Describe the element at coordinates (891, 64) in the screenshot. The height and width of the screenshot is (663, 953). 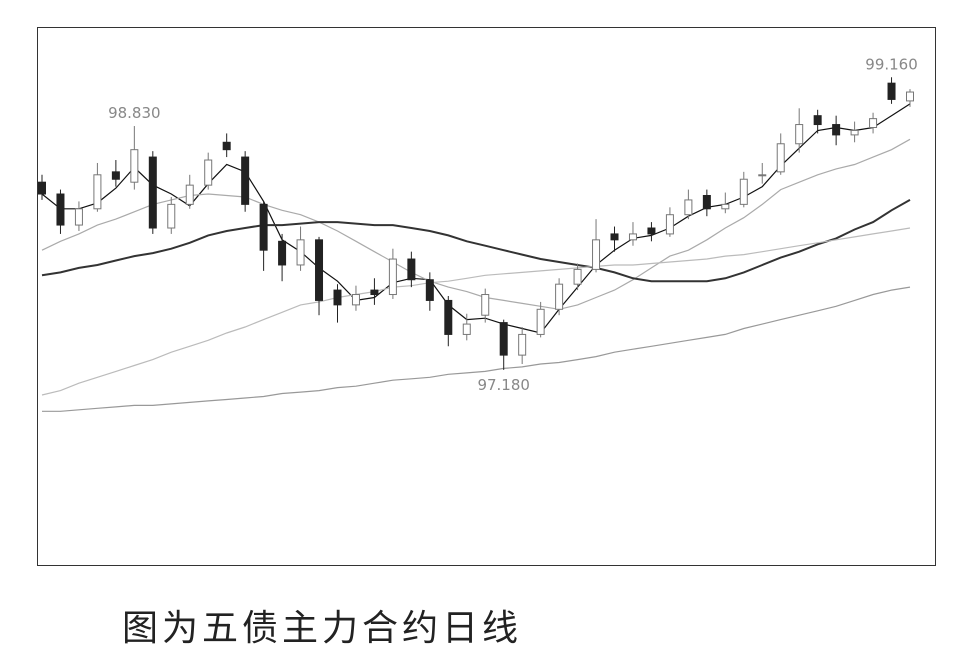
I see `extreme-label: 99.160` at that location.